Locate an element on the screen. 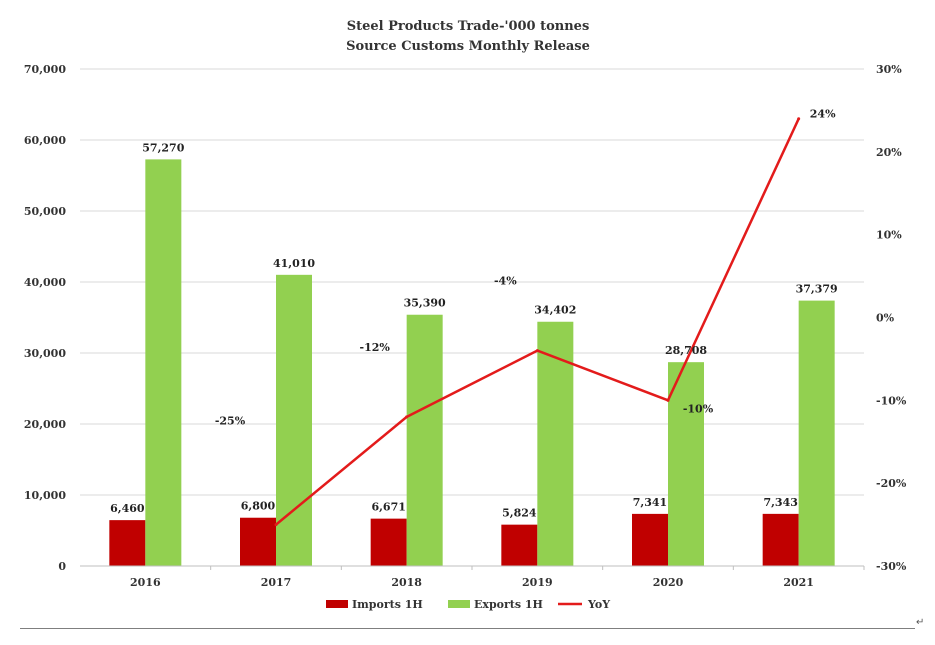 This screenshot has height=645, width=935. legend: Imports 1H Exports 1H YoY is located at coordinates (468, 604).